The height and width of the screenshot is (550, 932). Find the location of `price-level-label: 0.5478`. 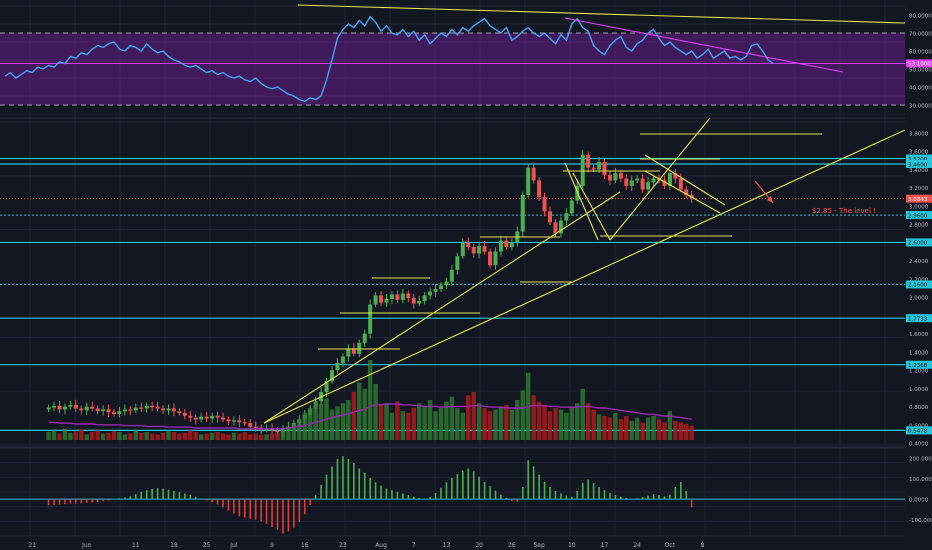

price-level-label: 0.5478 is located at coordinates (918, 432).